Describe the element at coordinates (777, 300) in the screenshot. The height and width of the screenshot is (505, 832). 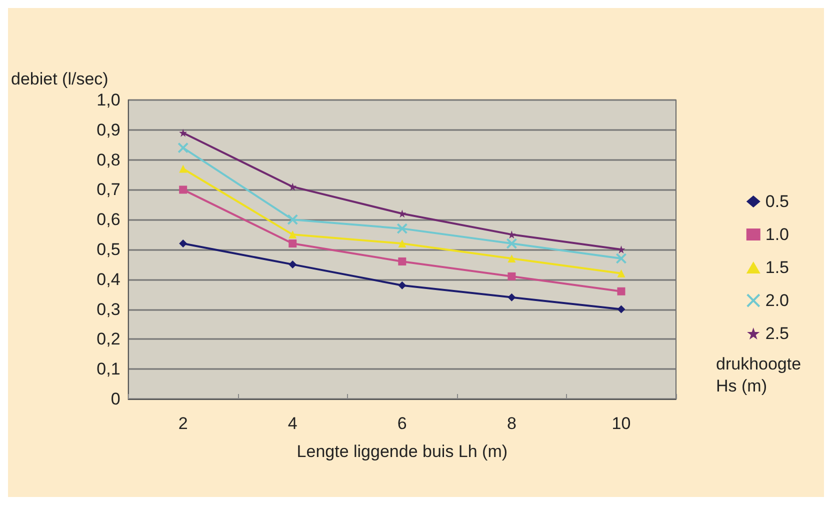
I see `legend-label: 2.0` at that location.